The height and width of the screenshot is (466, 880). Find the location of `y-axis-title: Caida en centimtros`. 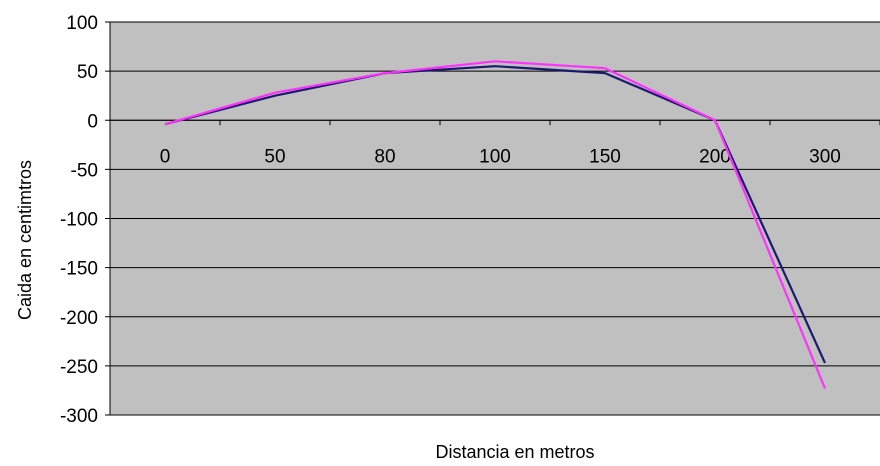

y-axis-title: Caida en centimtros is located at coordinates (25, 240).